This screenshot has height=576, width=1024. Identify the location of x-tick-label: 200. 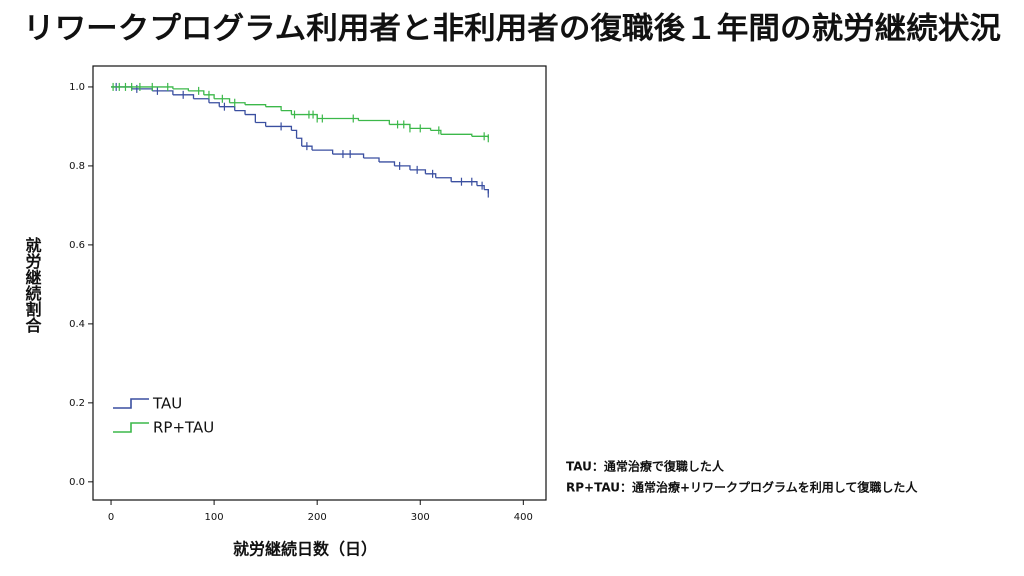
(317, 517).